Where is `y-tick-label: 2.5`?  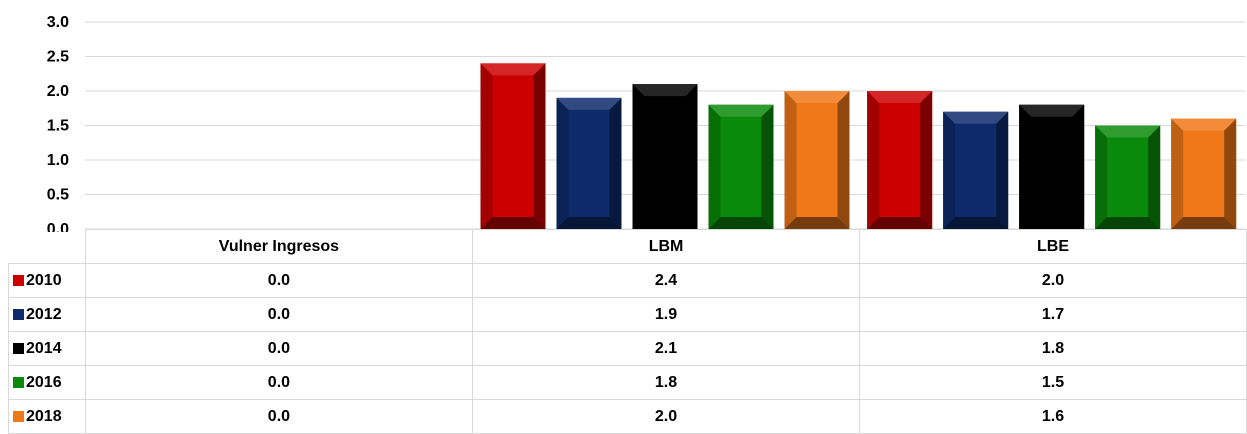 y-tick-label: 2.5 is located at coordinates (58, 57).